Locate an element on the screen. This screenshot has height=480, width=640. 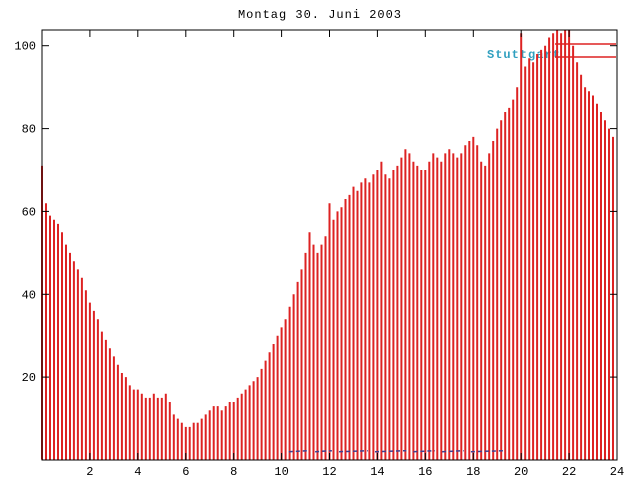
y-tick-label: 60 is located at coordinates (29, 212).